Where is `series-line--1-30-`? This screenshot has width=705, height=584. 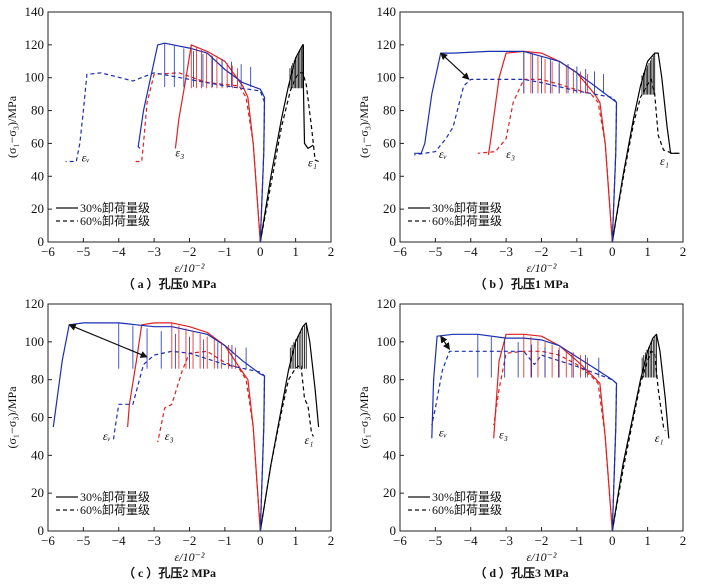
series-line--1-30- is located at coordinates (286, 143).